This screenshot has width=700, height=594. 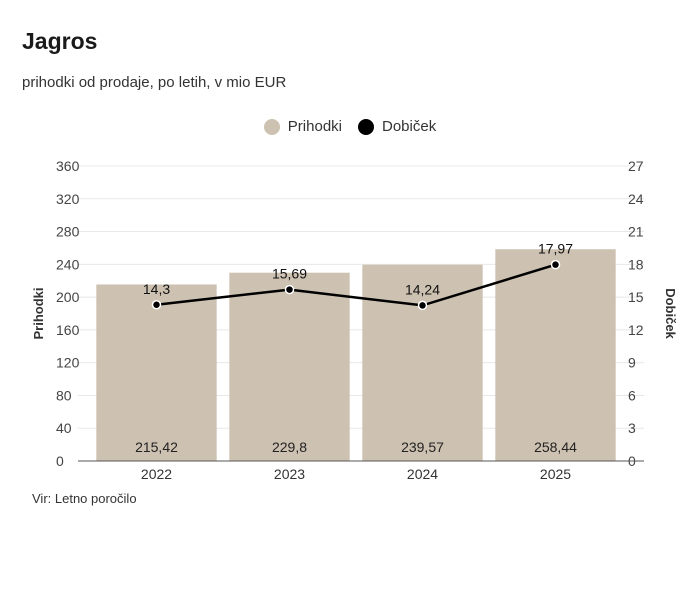 I want to click on y-left-tick-label: 160, so click(x=68, y=330).